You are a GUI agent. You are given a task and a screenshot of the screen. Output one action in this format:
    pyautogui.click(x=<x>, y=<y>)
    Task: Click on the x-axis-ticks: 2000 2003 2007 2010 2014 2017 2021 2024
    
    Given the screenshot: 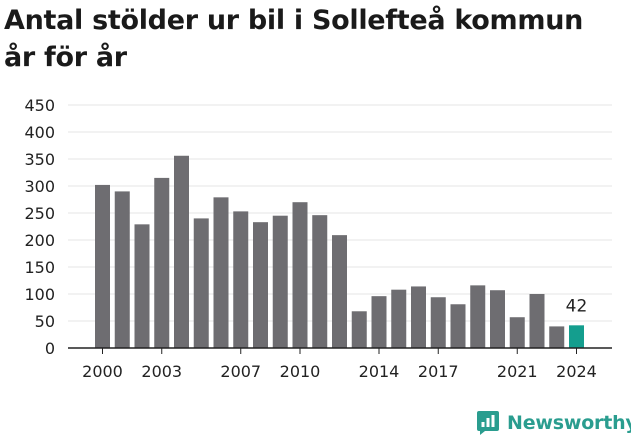 What is the action you would take?
    pyautogui.click(x=339, y=364)
    